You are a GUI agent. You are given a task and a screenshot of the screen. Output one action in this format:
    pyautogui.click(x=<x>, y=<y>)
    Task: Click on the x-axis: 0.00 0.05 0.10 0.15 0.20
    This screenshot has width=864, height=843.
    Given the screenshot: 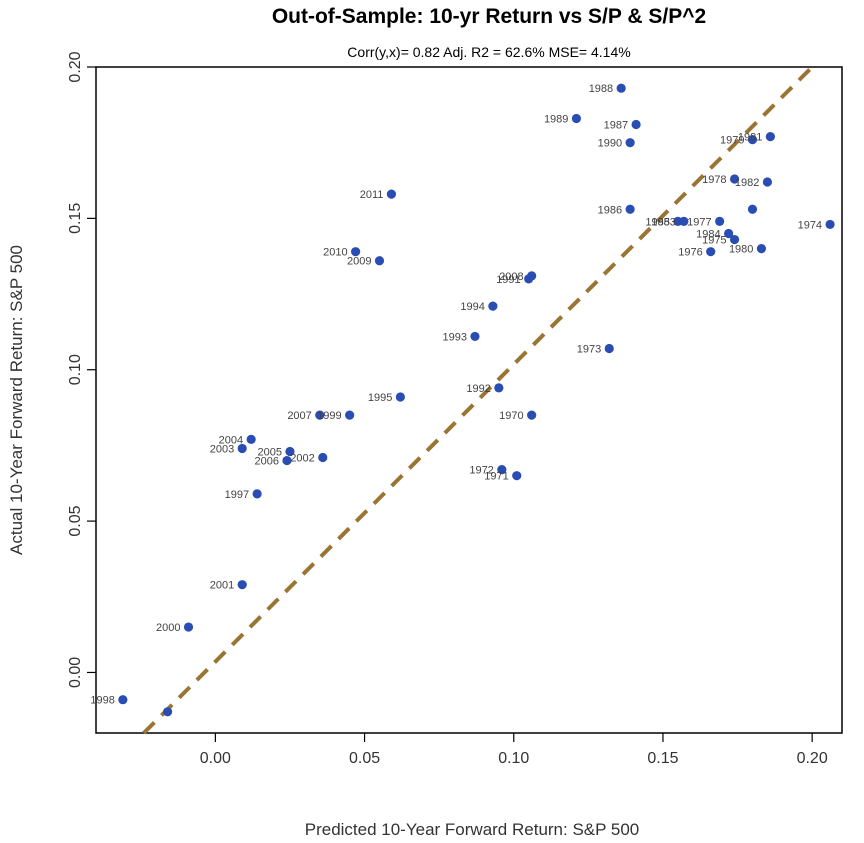 What is the action you would take?
    pyautogui.click(x=514, y=750)
    